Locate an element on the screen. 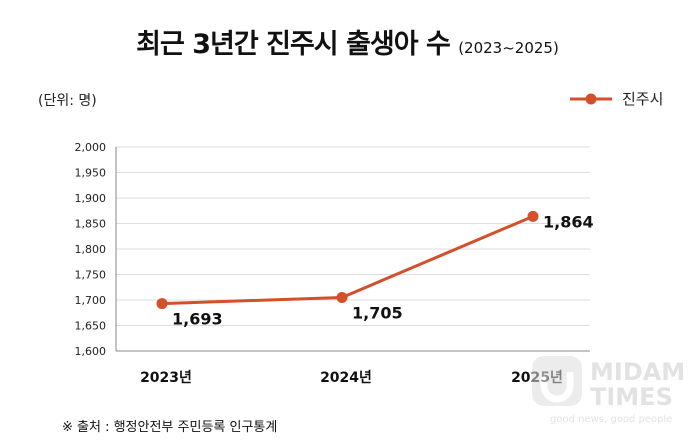 This screenshot has width=695, height=444. y-tick-label: 1,700 is located at coordinates (91, 300).